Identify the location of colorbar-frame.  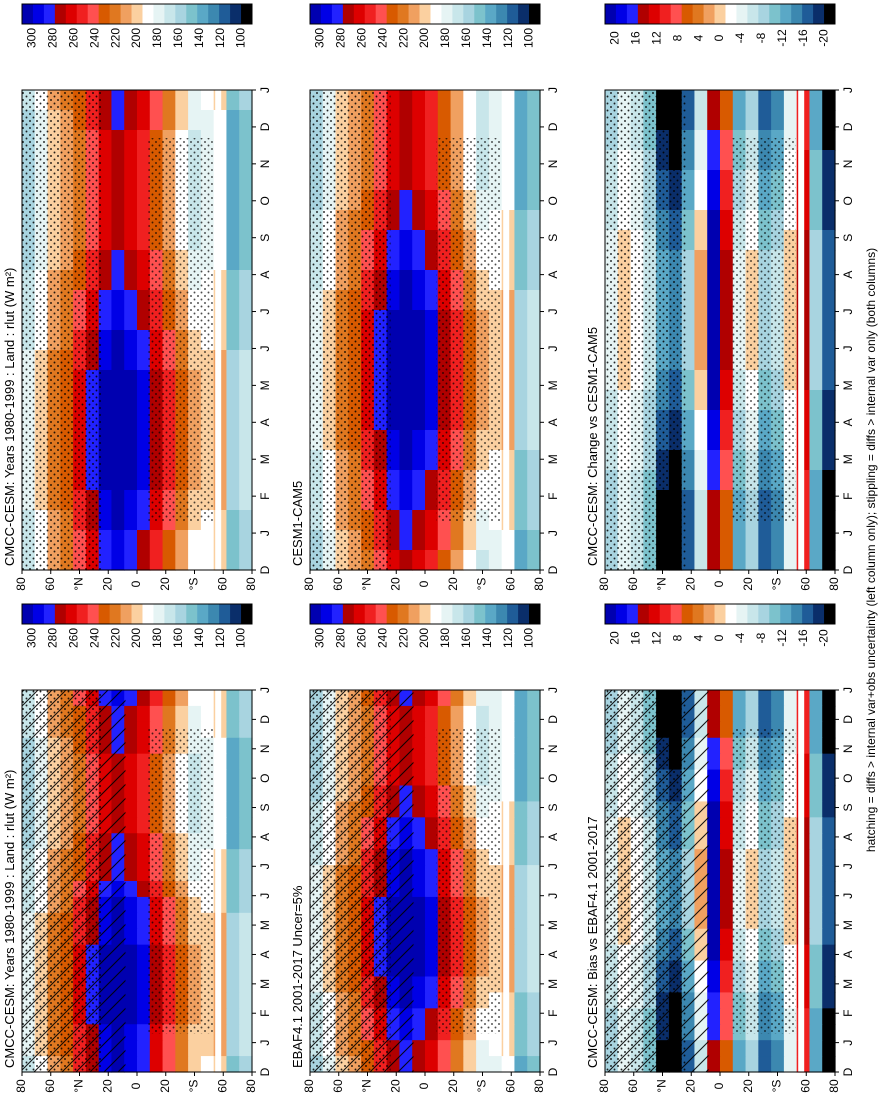
(425, 614).